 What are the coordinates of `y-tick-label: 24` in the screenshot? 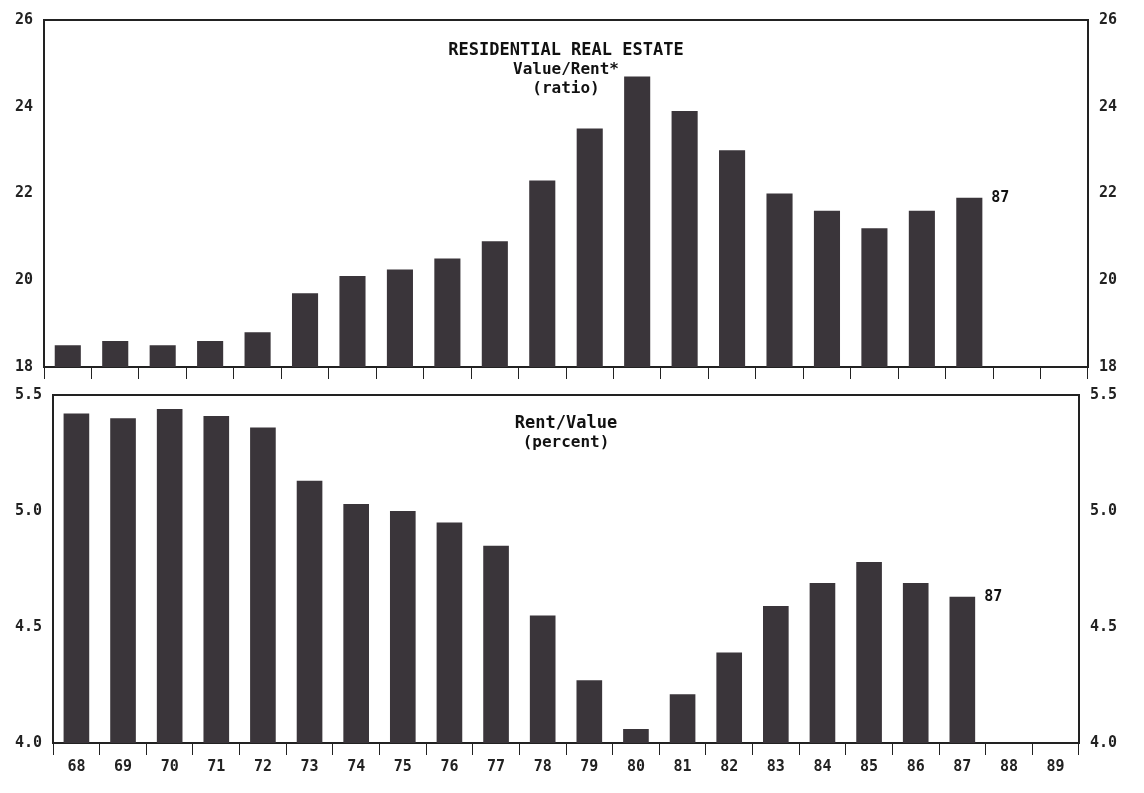 It's located at (24, 105).